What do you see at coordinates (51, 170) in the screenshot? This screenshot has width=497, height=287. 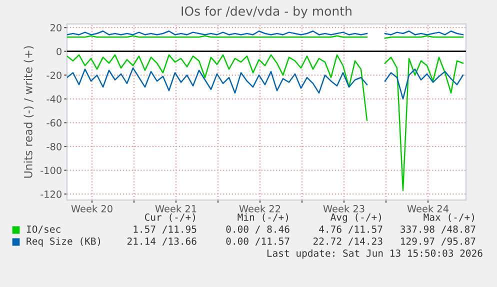 I see `y-tick-label: -100` at bounding box center [51, 170].